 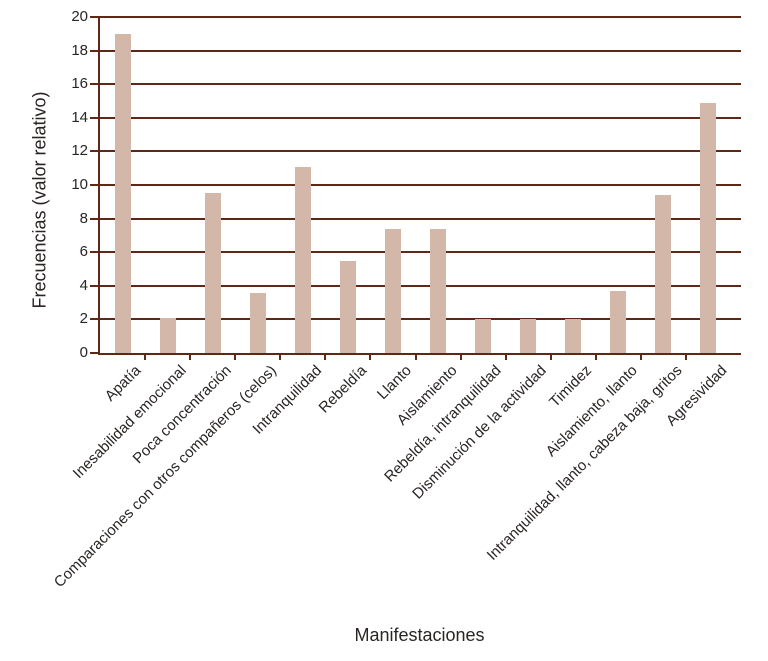 I want to click on x-category-label: Apatía, so click(x=123, y=383).